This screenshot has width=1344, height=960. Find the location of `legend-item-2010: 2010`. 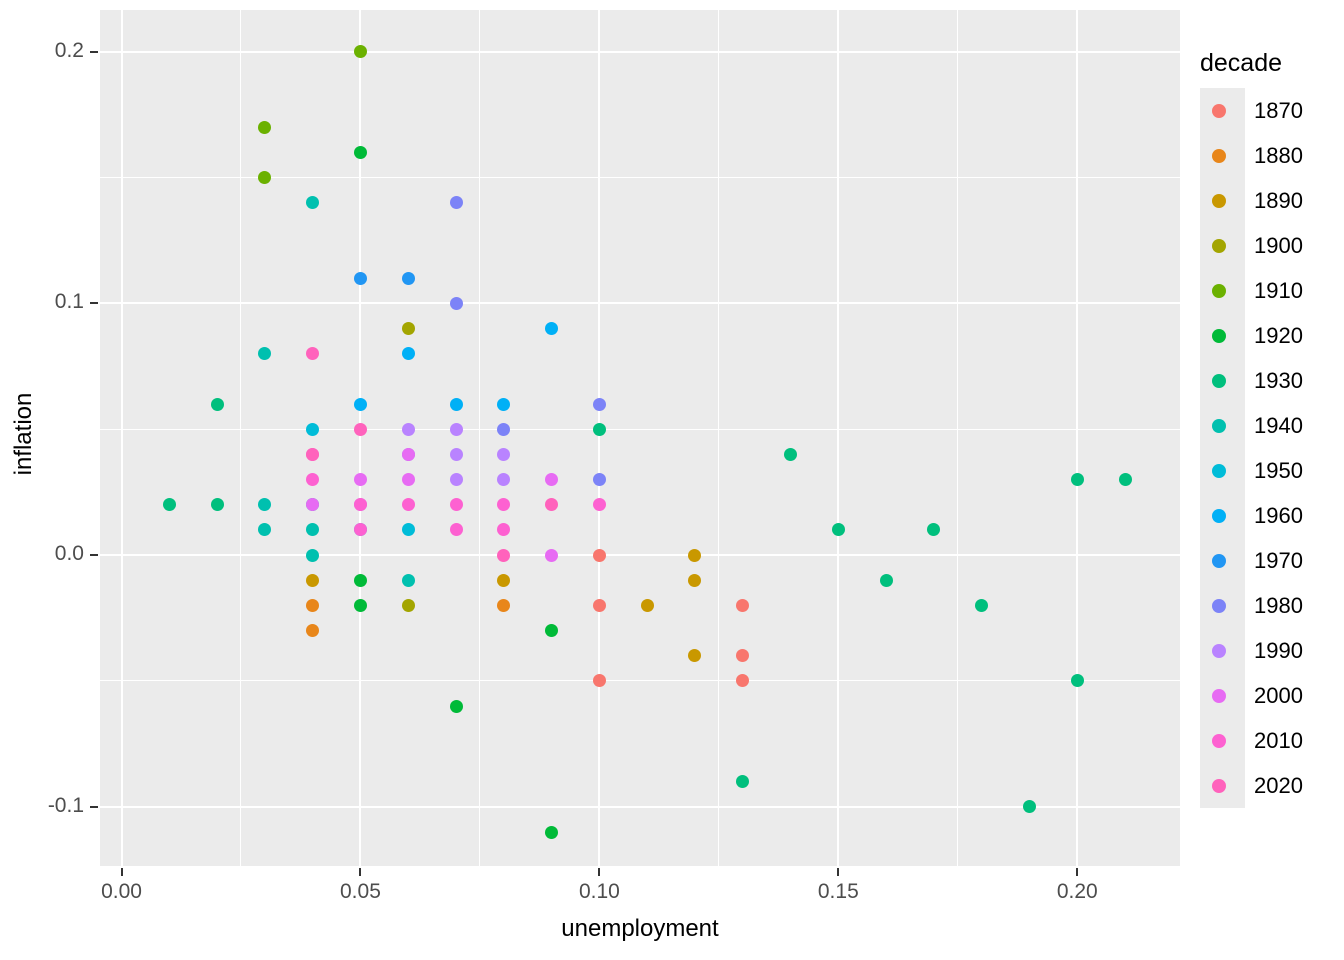

legend-item-2010: 2010 is located at coordinates (1270, 740).